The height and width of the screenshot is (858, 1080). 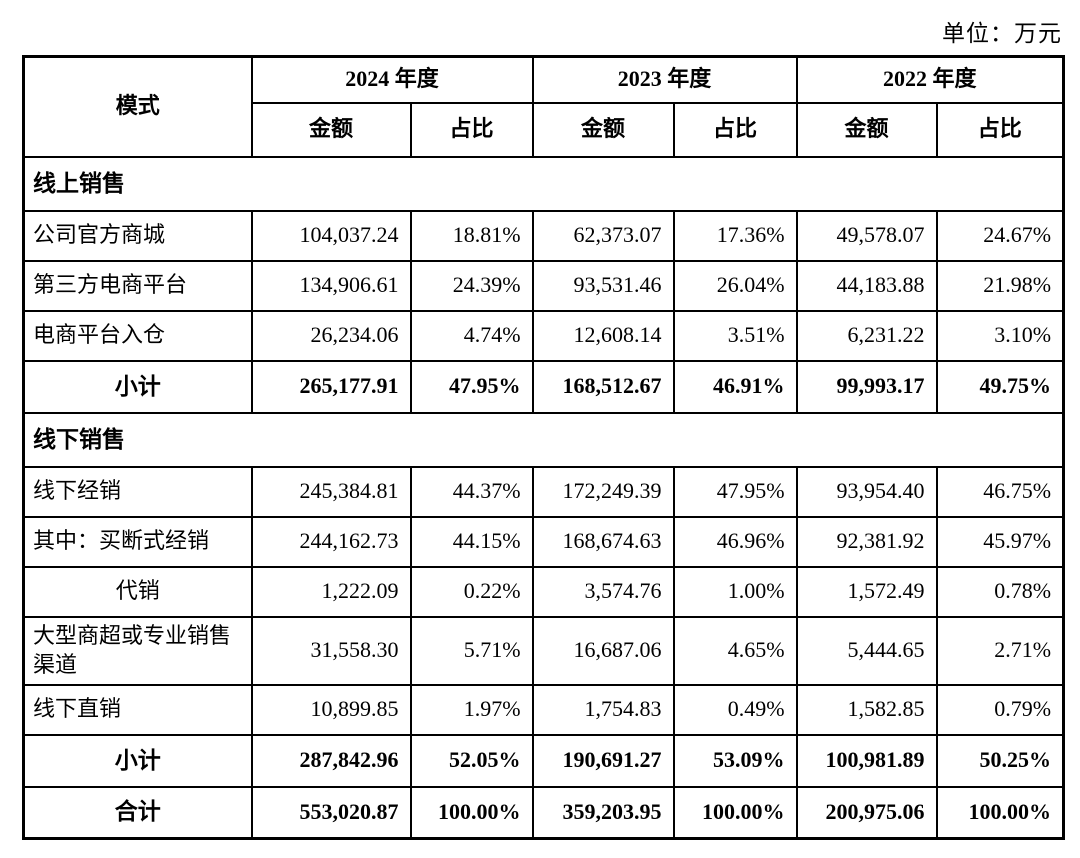 I want to click on header-row-metrics: 金额 占比 金额 占比 金额 占比, so click(x=544, y=129).